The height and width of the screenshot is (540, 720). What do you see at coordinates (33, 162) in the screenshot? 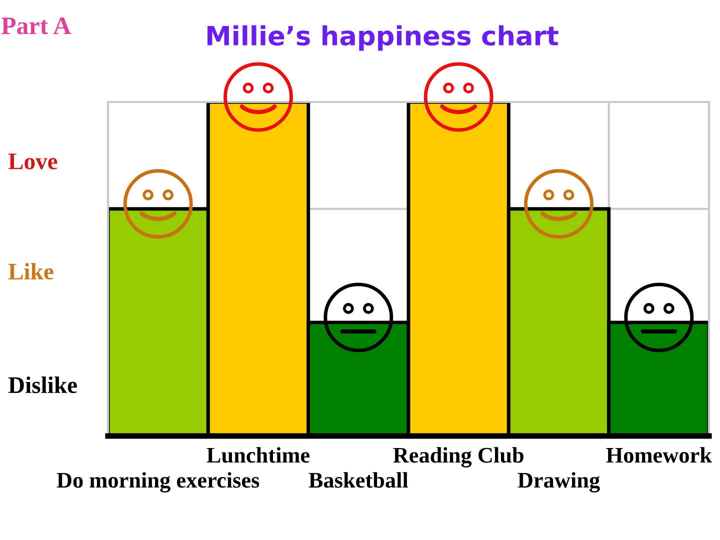
I see `text: Love` at bounding box center [33, 162].